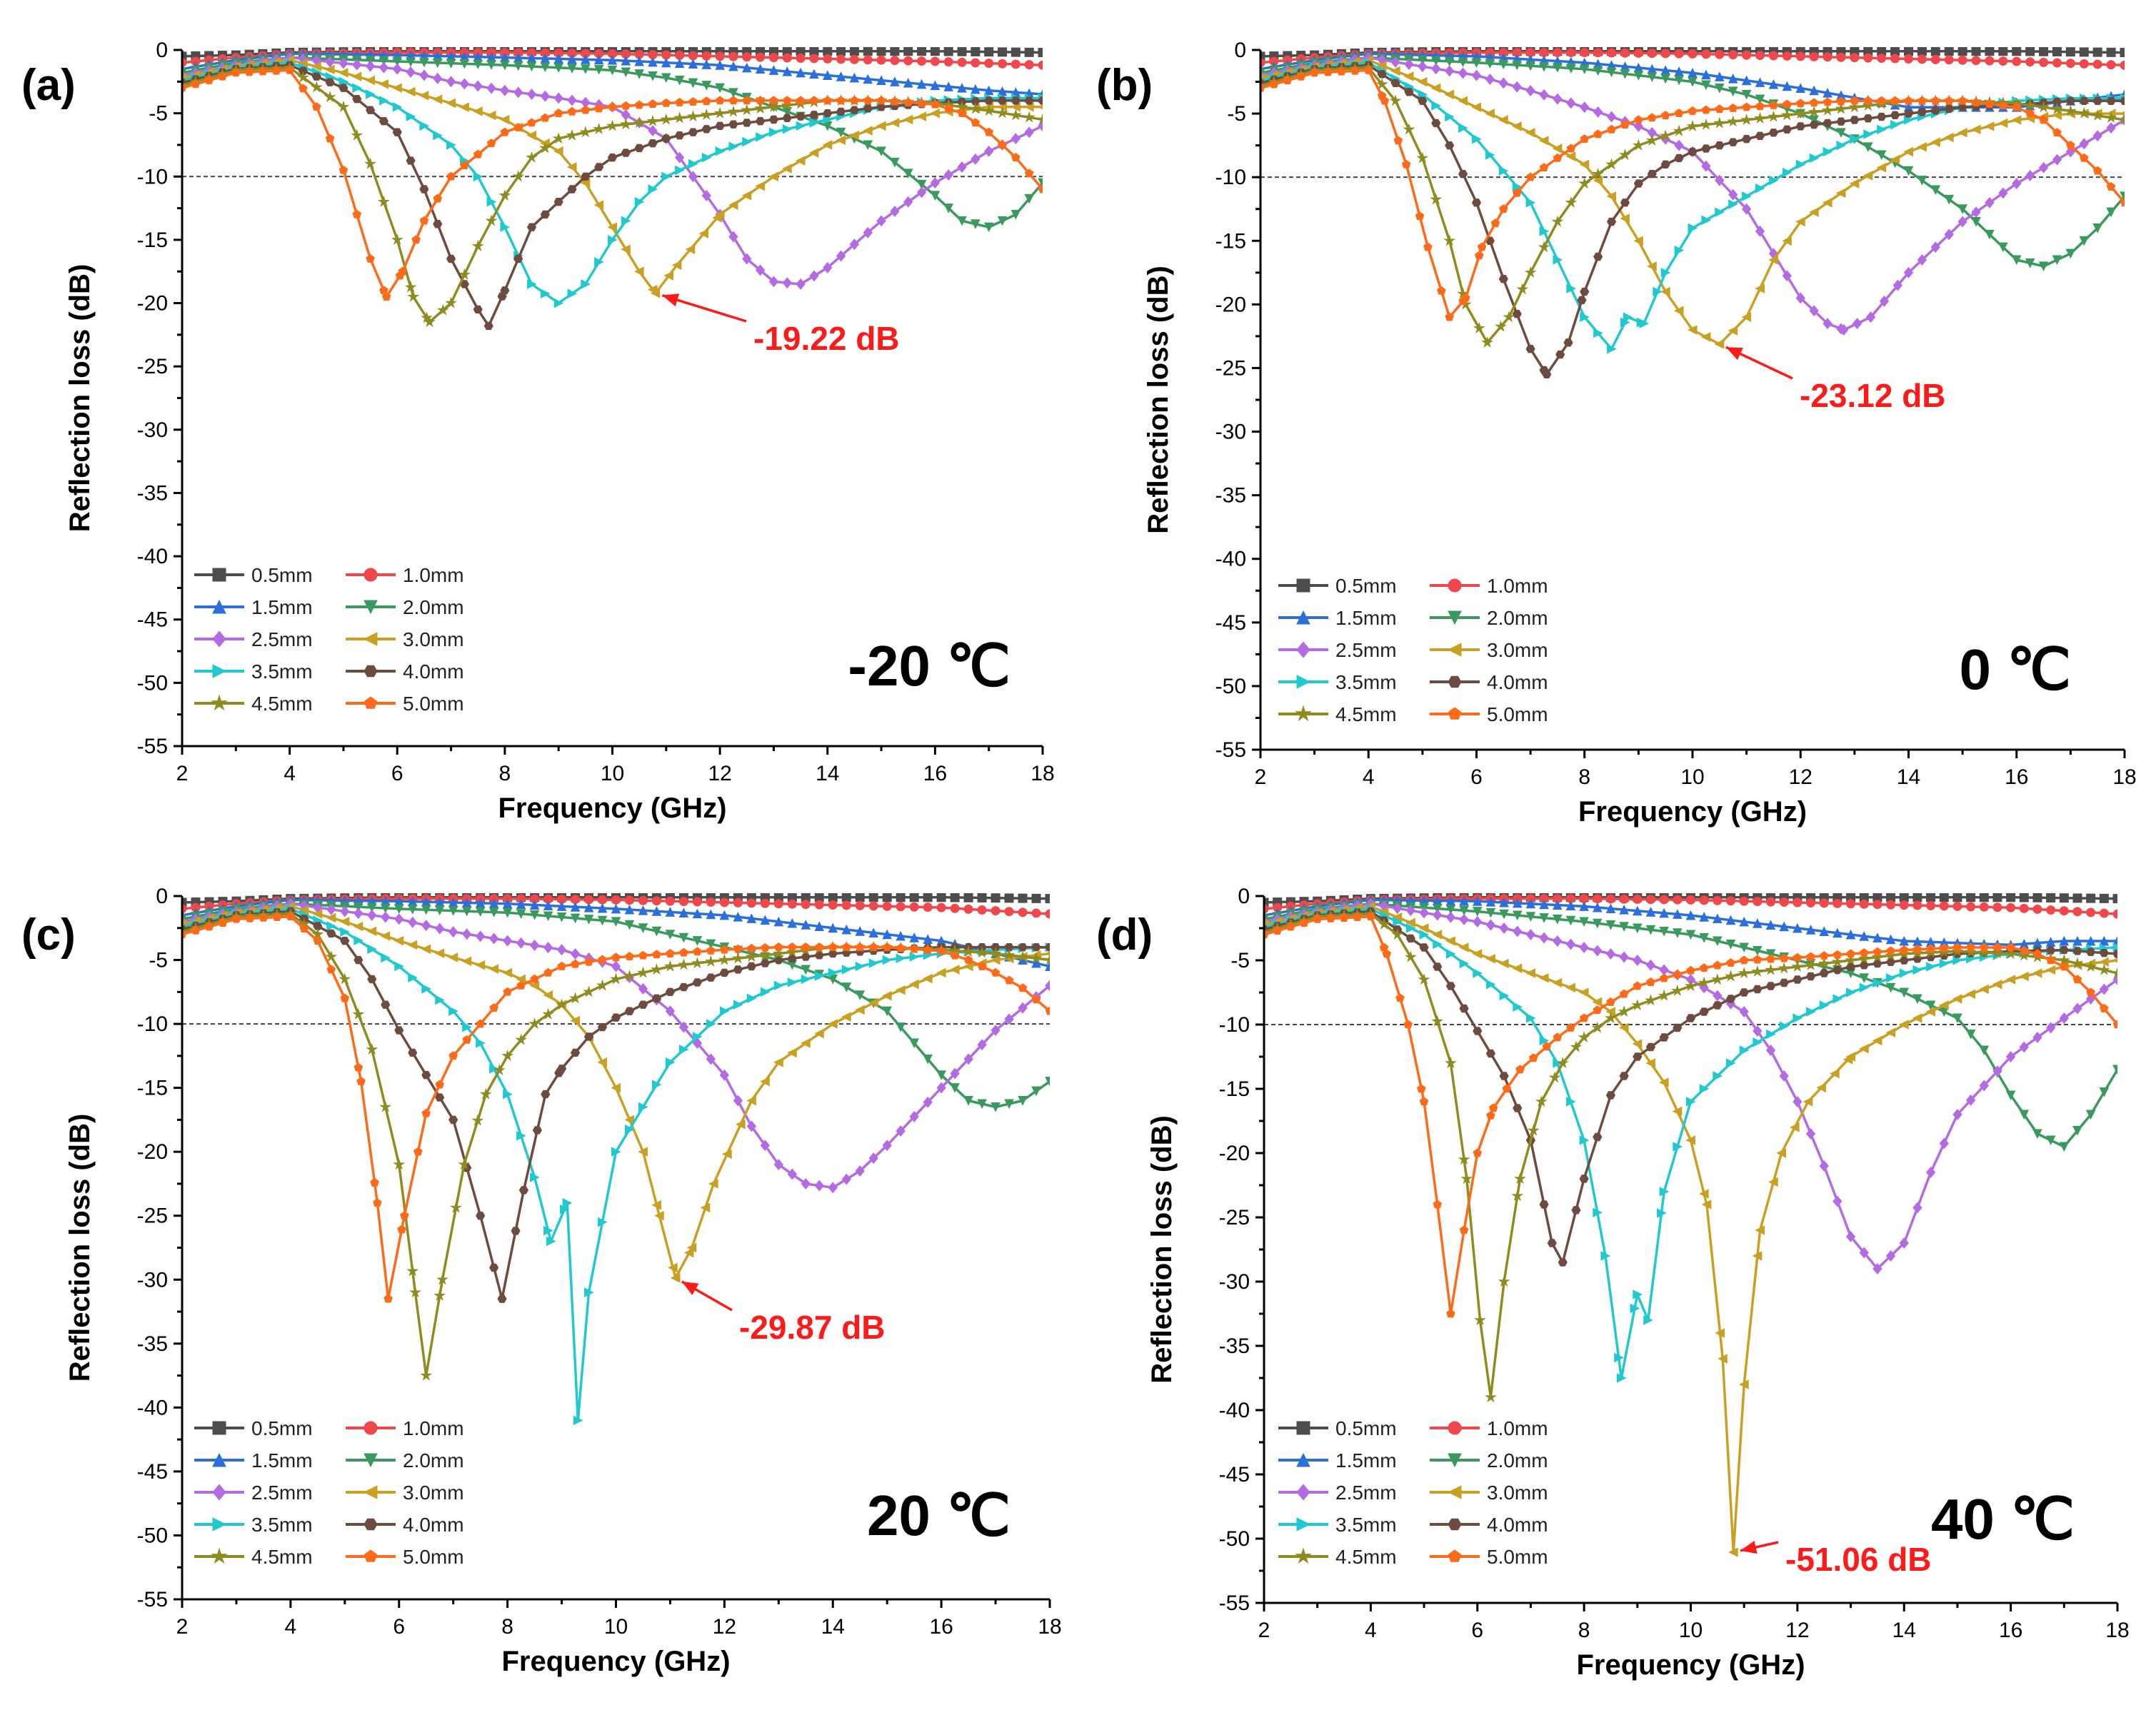 The image size is (2156, 1710). I want to click on series-3.0mm, so click(1692, 202).